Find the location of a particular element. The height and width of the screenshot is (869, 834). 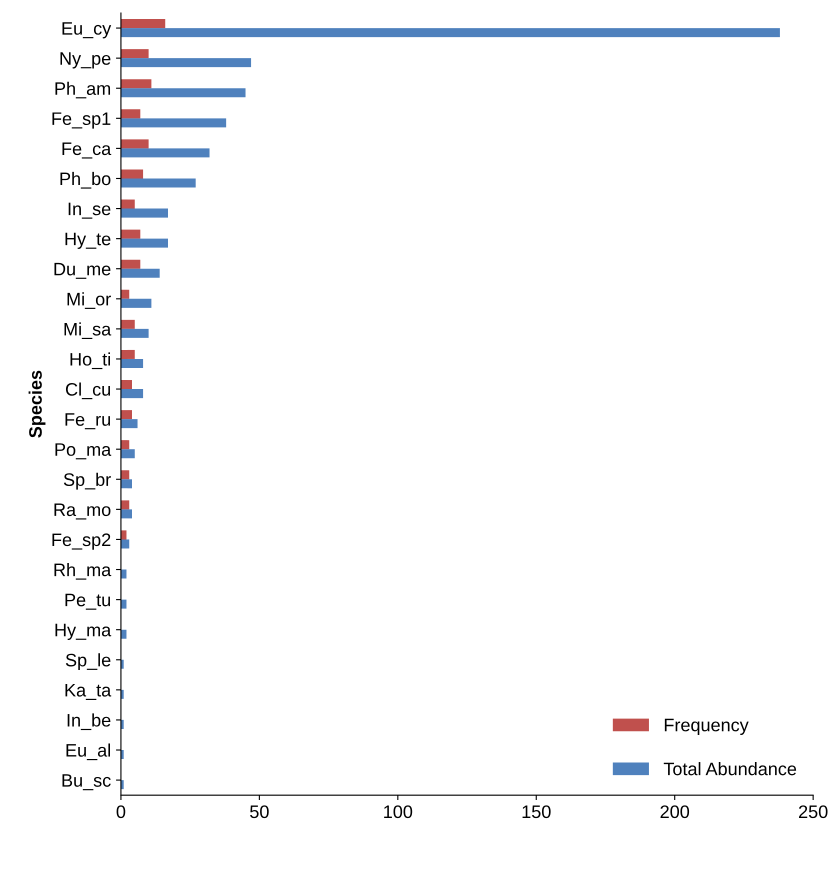

x-tick-label: 100 is located at coordinates (398, 811).